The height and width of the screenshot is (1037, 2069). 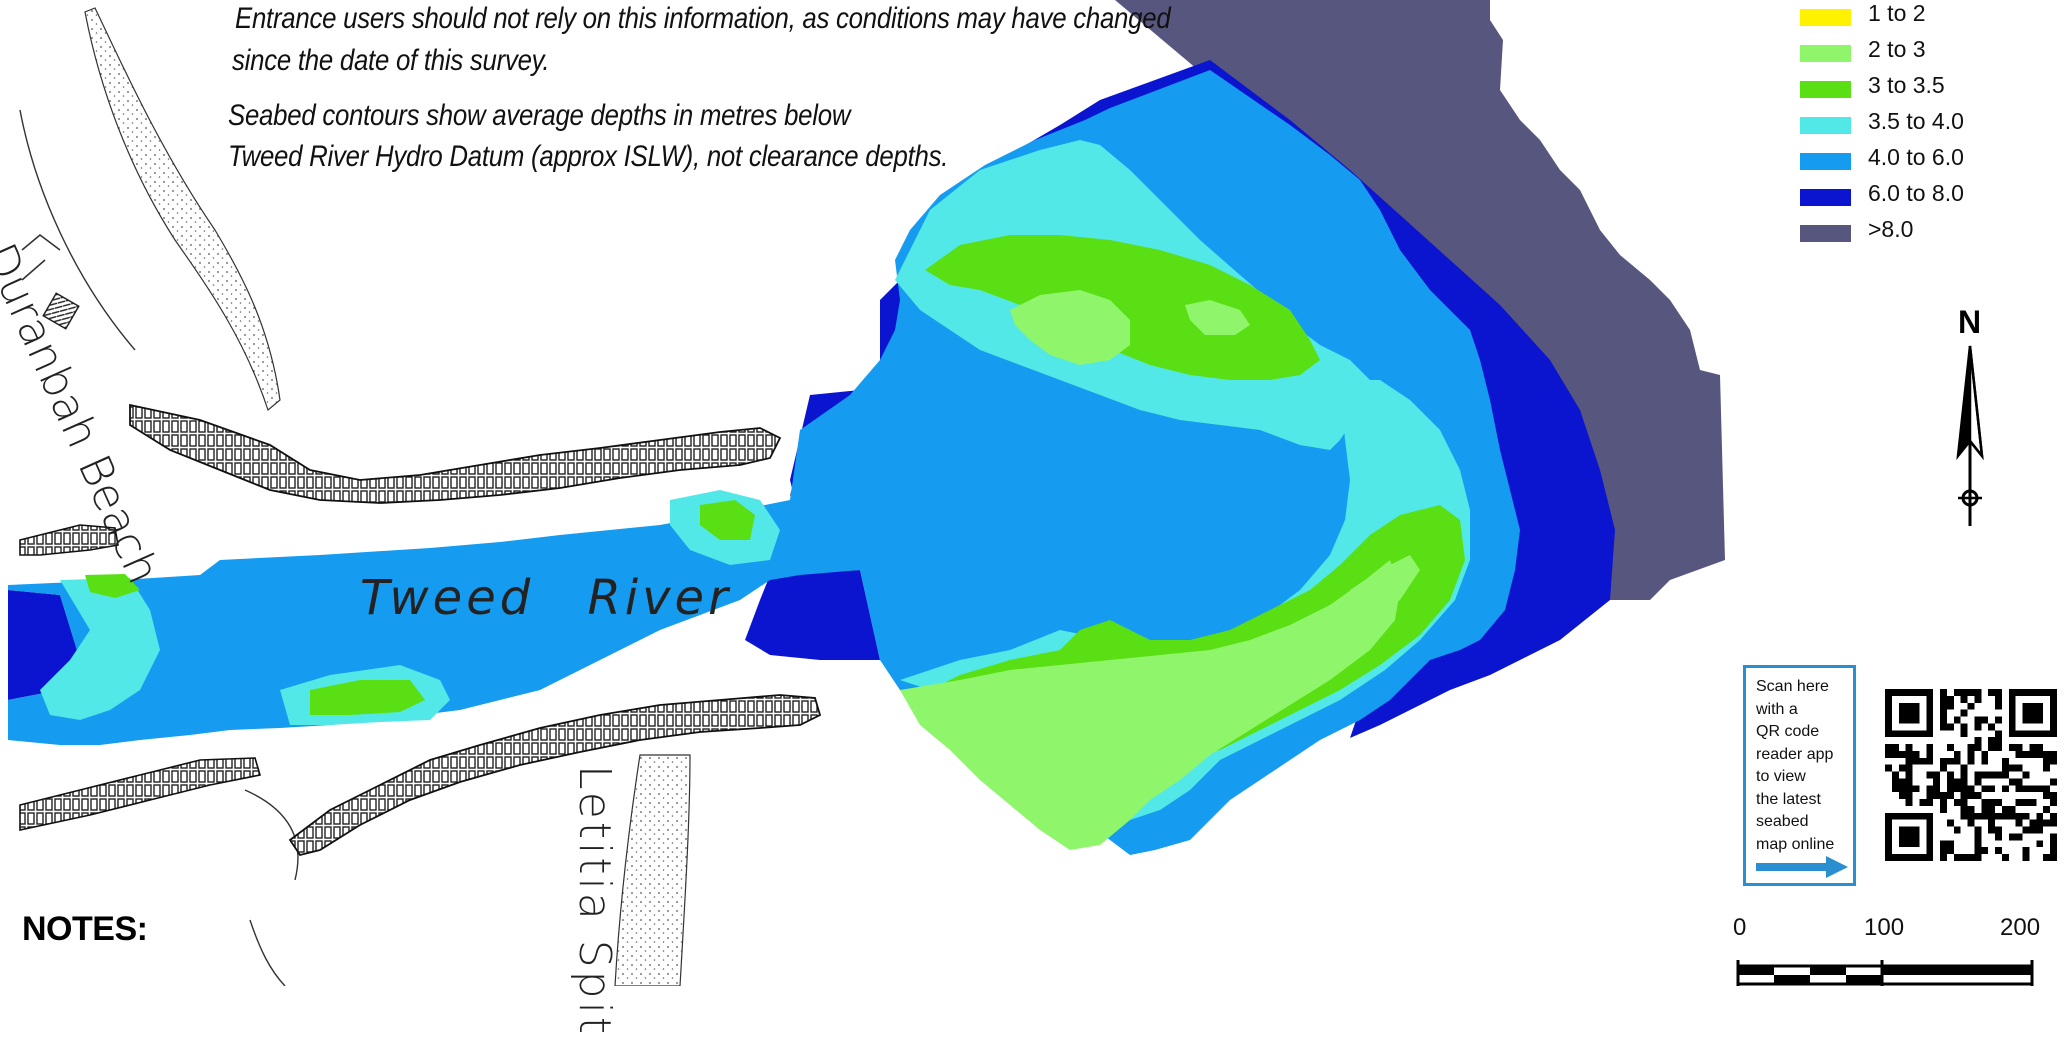 I want to click on qr-code, so click(x=1971, y=775).